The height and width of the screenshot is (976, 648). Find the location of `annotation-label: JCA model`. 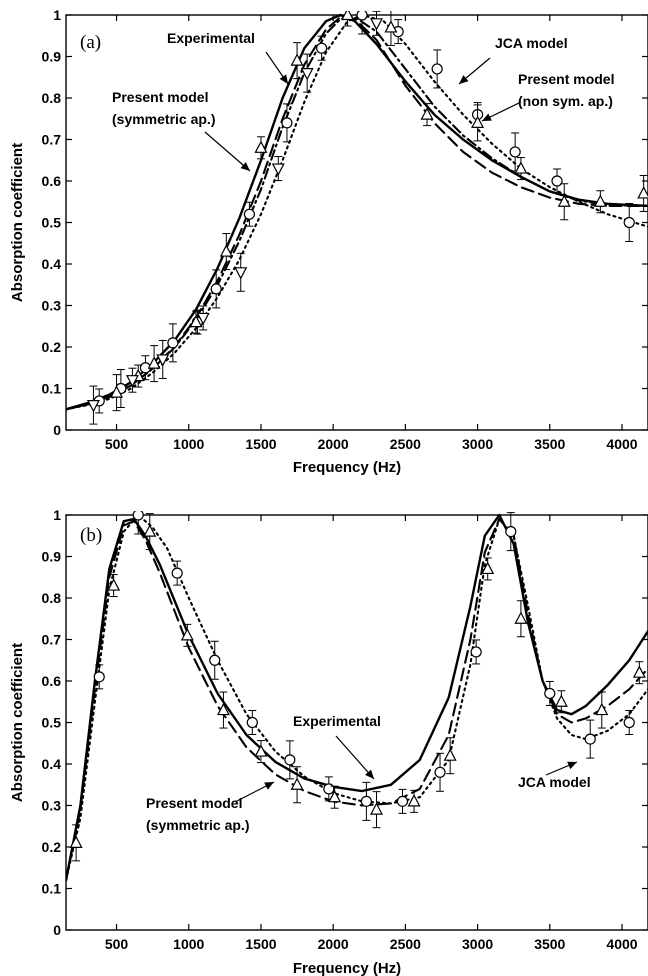

annotation-label: JCA model is located at coordinates (554, 782).